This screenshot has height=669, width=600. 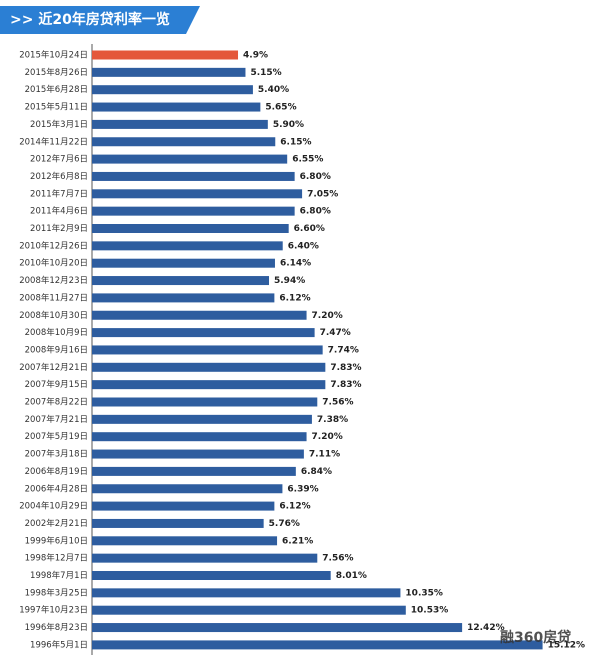 What do you see at coordinates (307, 160) in the screenshot?
I see `value-label: 6.55%` at bounding box center [307, 160].